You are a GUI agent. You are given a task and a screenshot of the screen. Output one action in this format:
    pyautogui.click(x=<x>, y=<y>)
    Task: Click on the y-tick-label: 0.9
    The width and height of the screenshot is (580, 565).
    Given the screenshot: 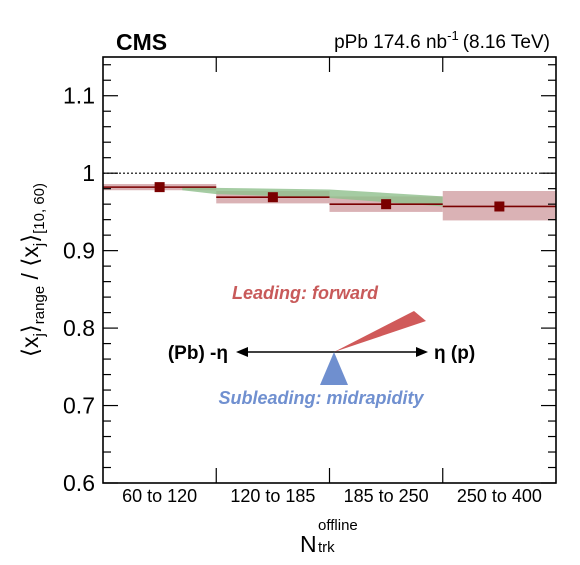 What is the action you would take?
    pyautogui.click(x=79, y=251)
    